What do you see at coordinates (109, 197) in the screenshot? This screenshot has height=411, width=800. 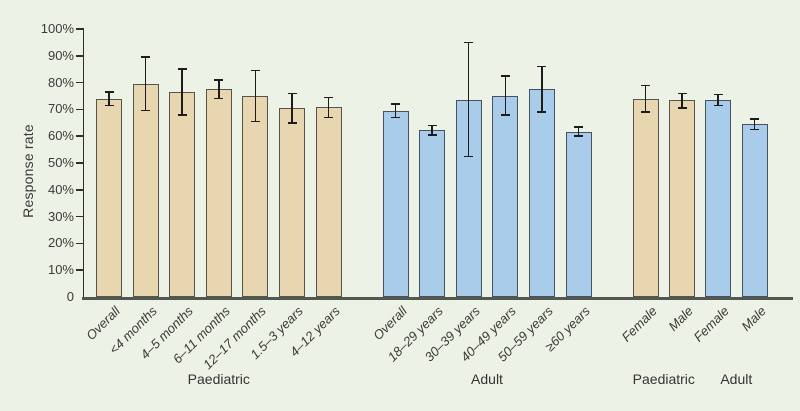 I see `bar-paediatric-overall` at bounding box center [109, 197].